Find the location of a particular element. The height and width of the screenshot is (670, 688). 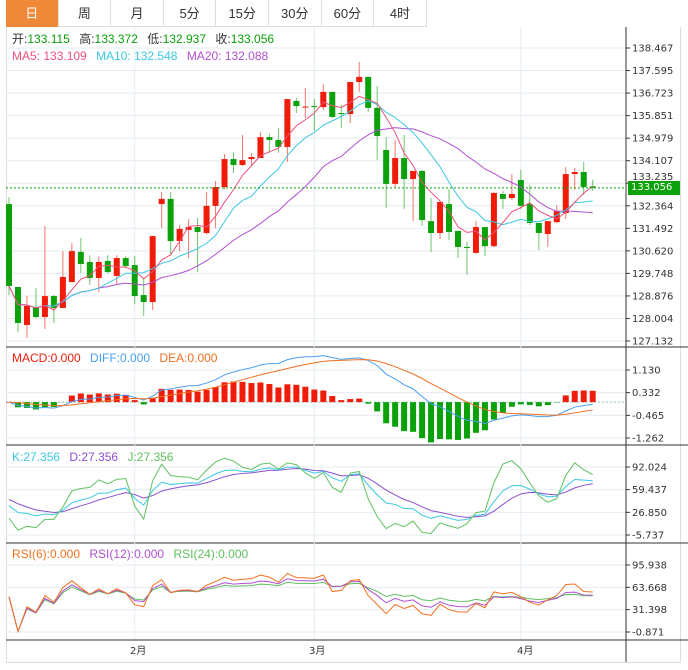

macd-legend: MACD:0.000 DIFF:0.000 DEA:0.000 is located at coordinates (117, 358).